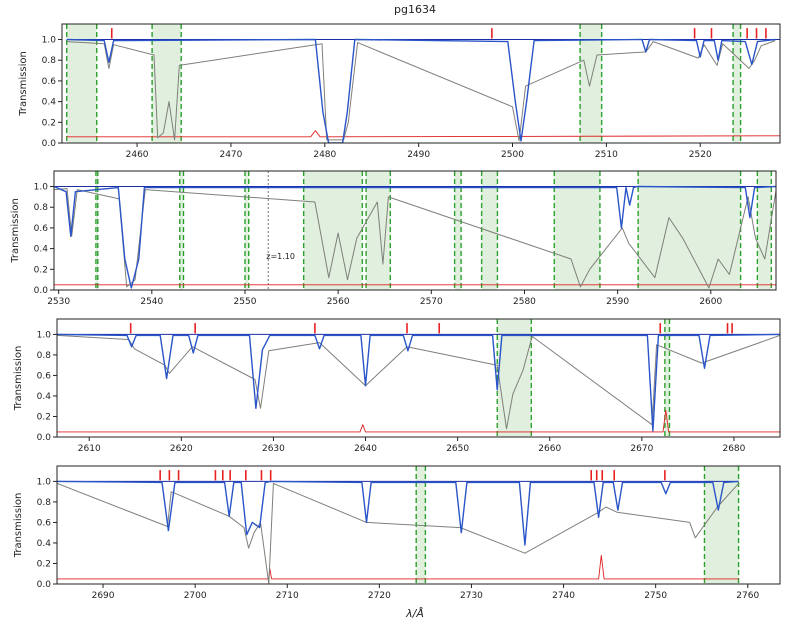 This screenshot has height=631, width=789. Describe the element at coordinates (230, 155) in the screenshot. I see `x-tick-label: 2470` at that location.